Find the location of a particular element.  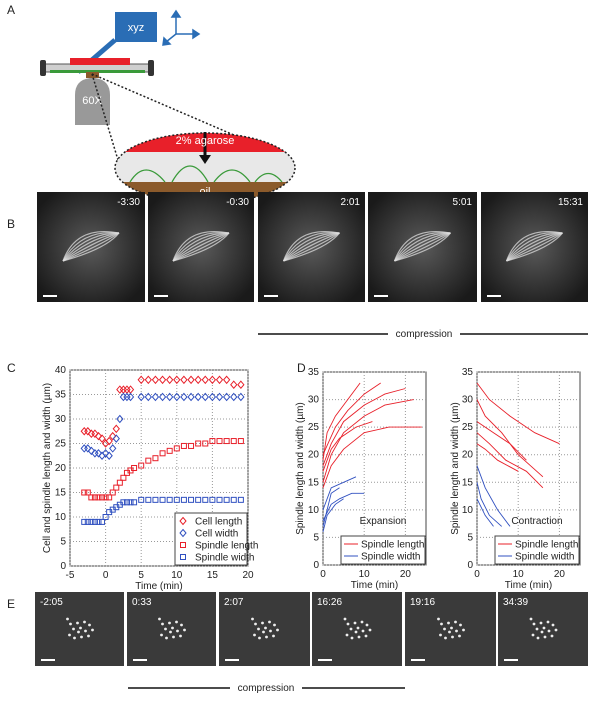

micrograph is located at coordinates (450, 629).